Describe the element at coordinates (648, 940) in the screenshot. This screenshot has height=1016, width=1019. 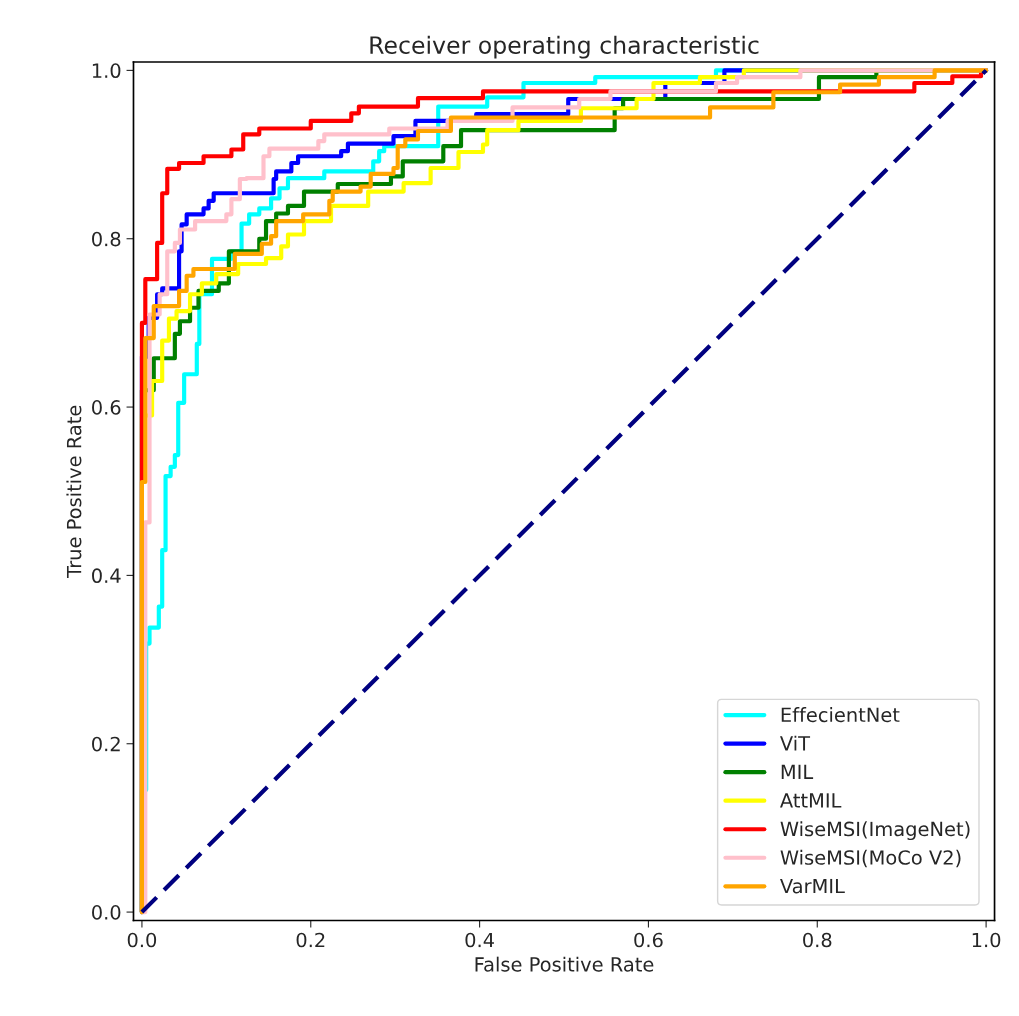
I see `x-tick-label: 0.6` at that location.